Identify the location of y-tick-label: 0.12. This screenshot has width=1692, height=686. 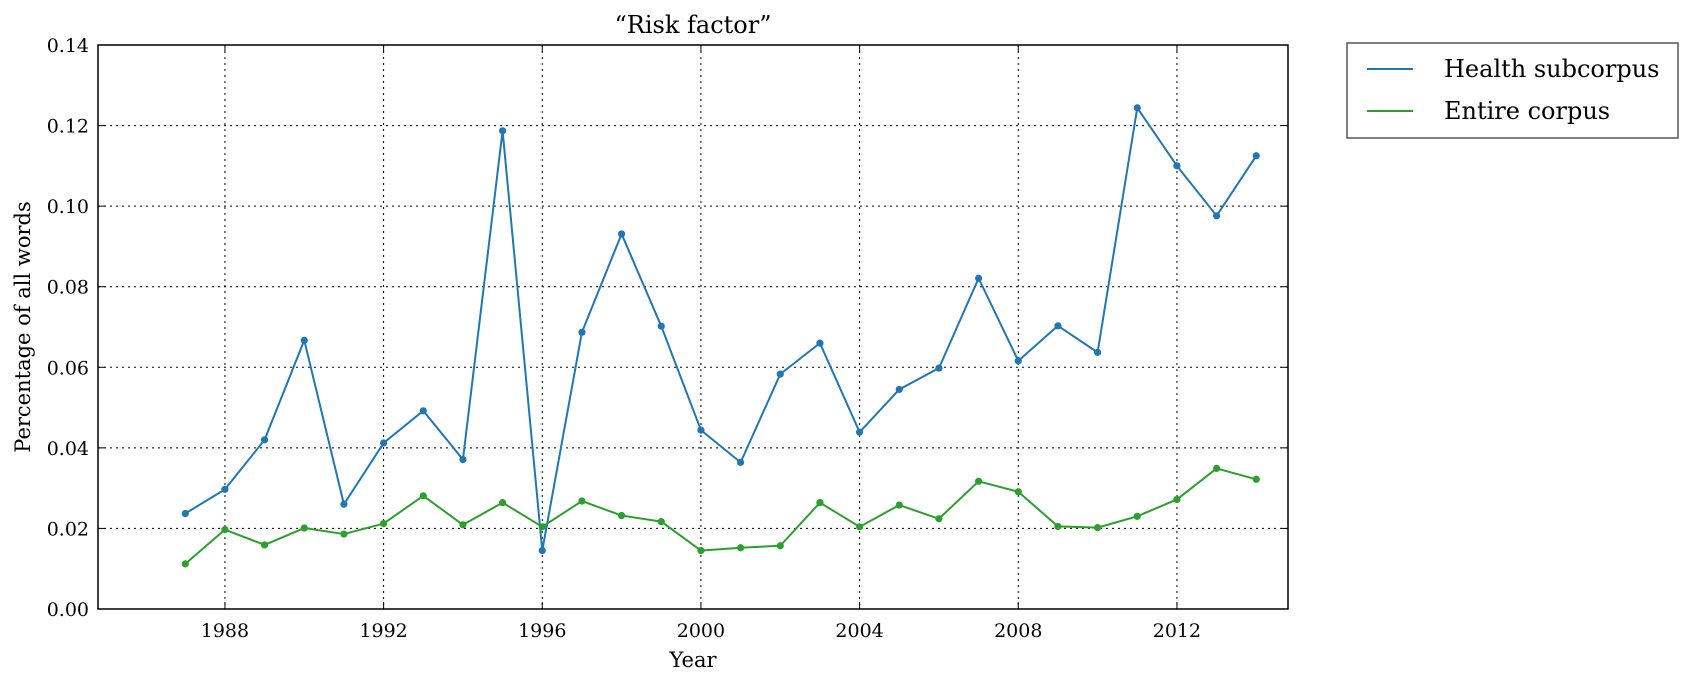
(68, 127).